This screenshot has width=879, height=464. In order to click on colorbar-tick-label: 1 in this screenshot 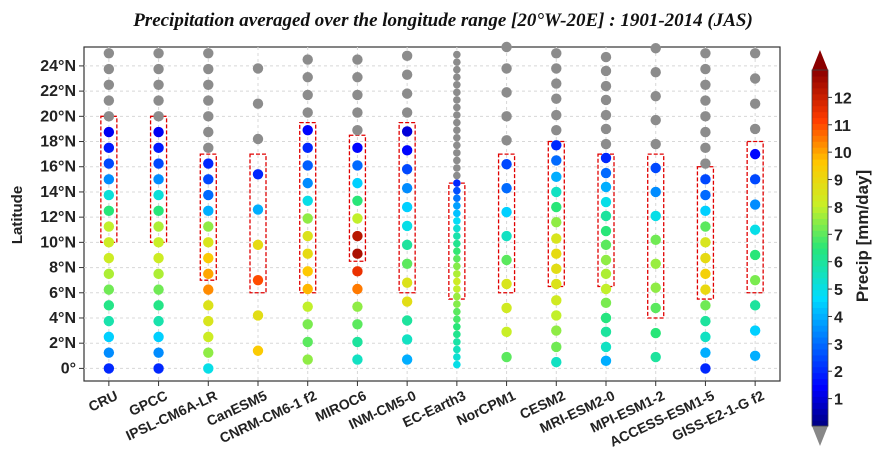, I will do `click(838, 400)`.